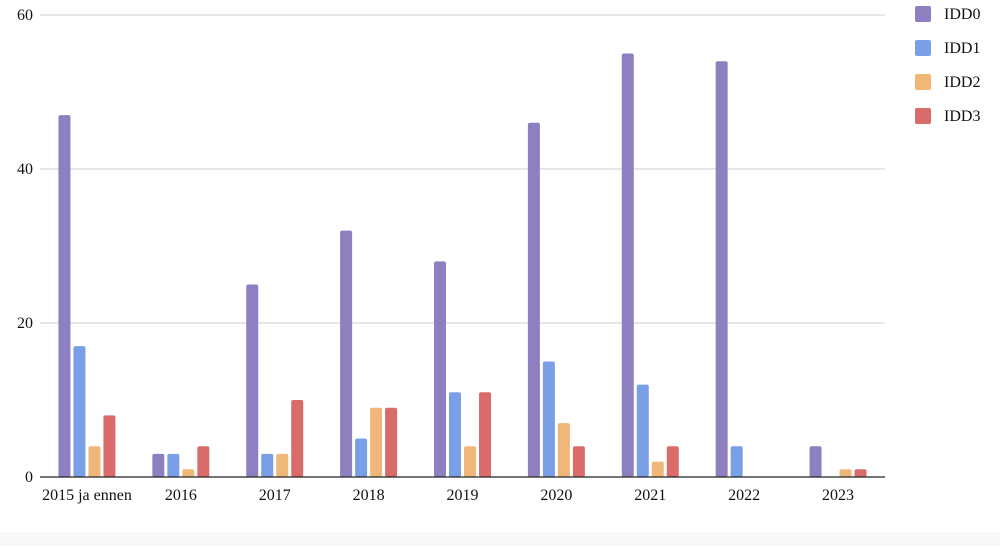  What do you see at coordinates (923, 48) in the screenshot?
I see `legend-swatch-idd1` at bounding box center [923, 48].